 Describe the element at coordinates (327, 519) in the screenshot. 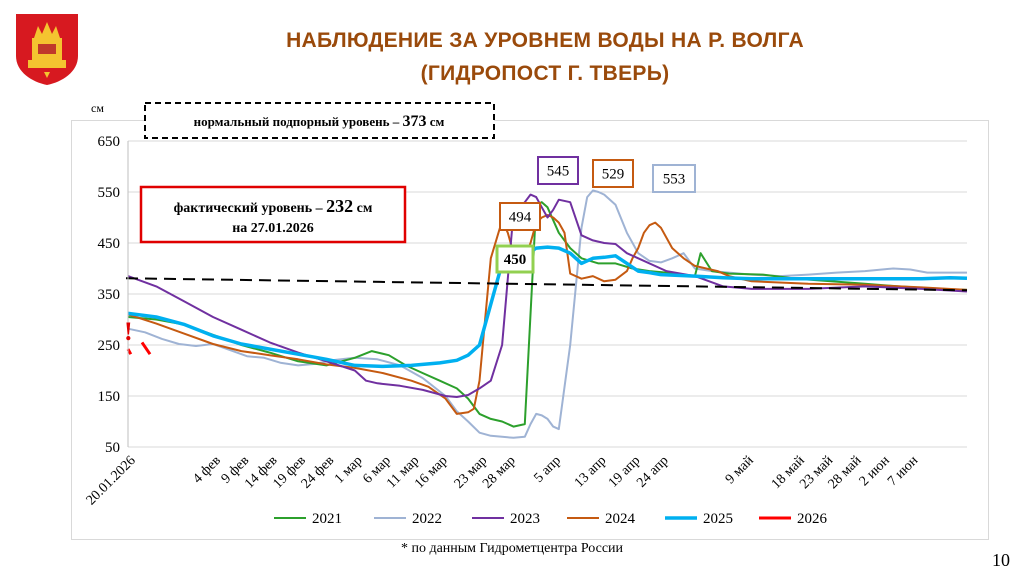

I see `legend-label-2021: 2021` at that location.